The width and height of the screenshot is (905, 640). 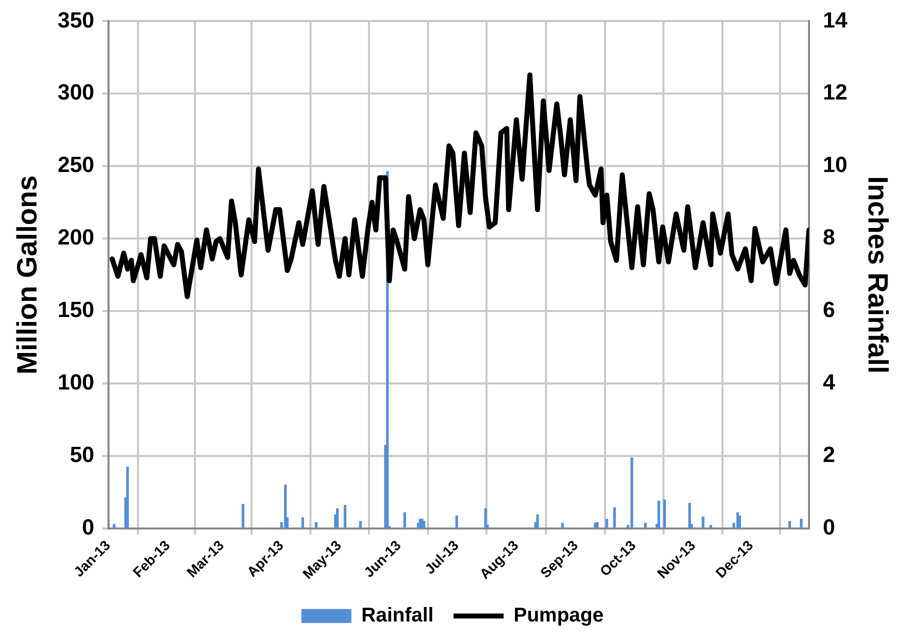 I want to click on y2-tick-label: 10, so click(x=835, y=165).